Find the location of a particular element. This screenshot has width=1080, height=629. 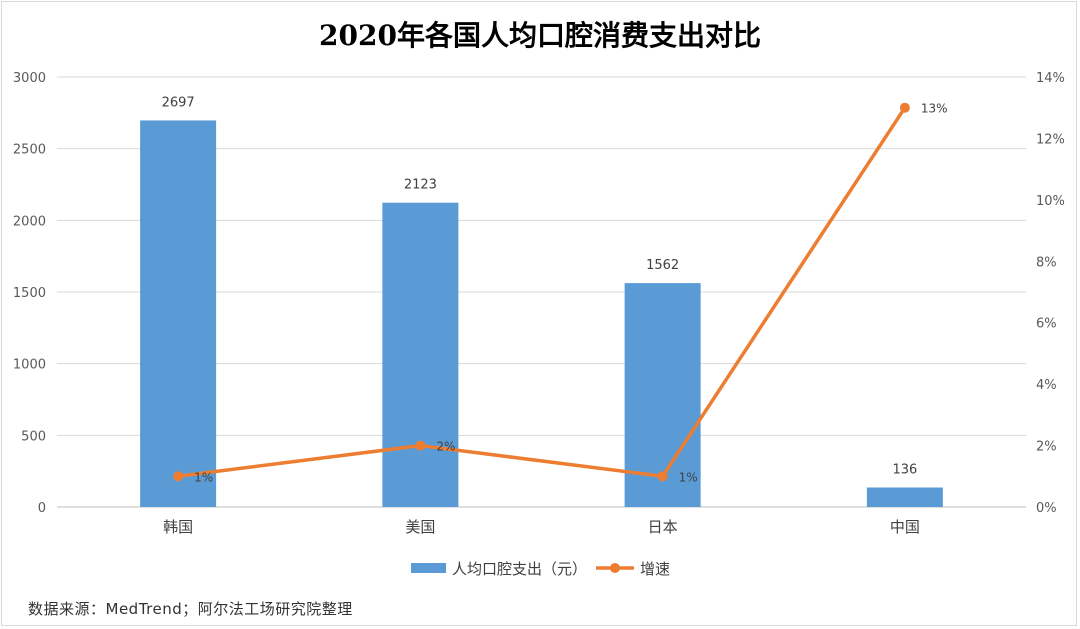

right-tick-label: 8% is located at coordinates (1046, 262).